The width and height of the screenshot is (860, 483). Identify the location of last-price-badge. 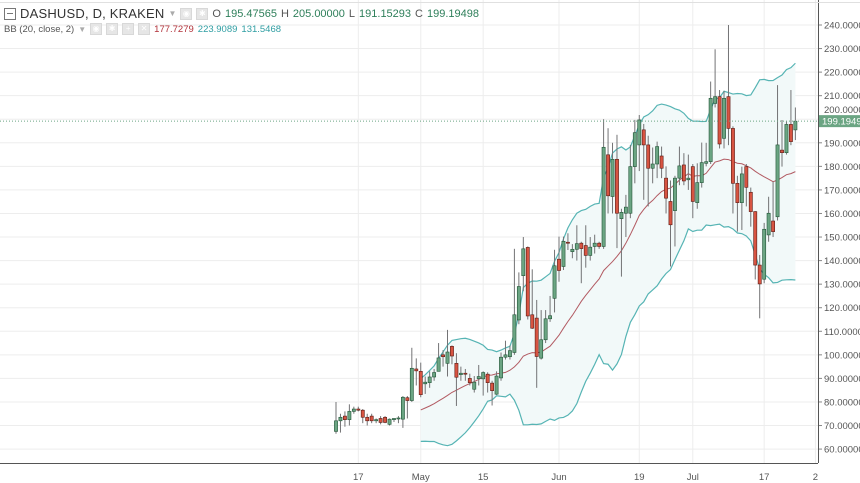
(839, 121).